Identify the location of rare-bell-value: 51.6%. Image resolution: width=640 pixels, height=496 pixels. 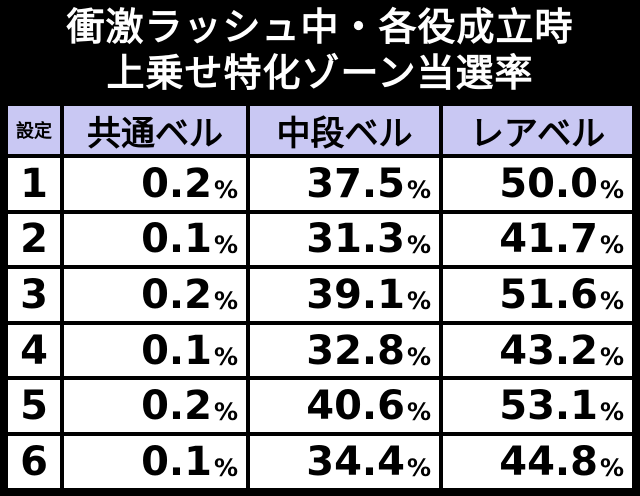
(537, 295).